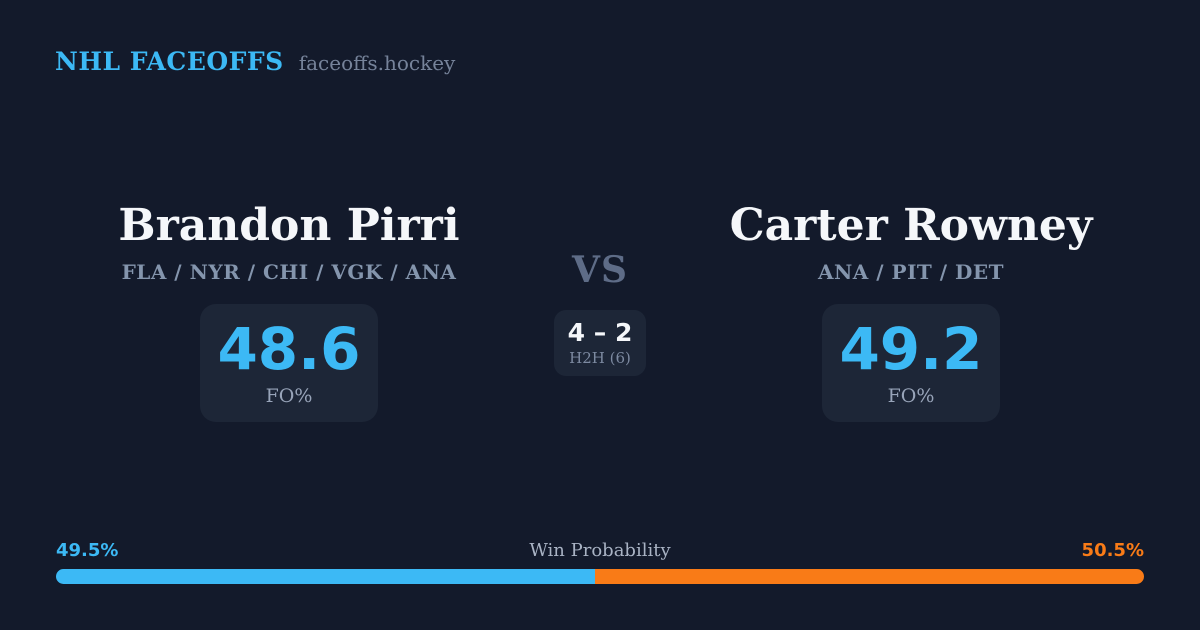  I want to click on matchup-center-section: VS 4 – 2 H2H (6), so click(600, 313).